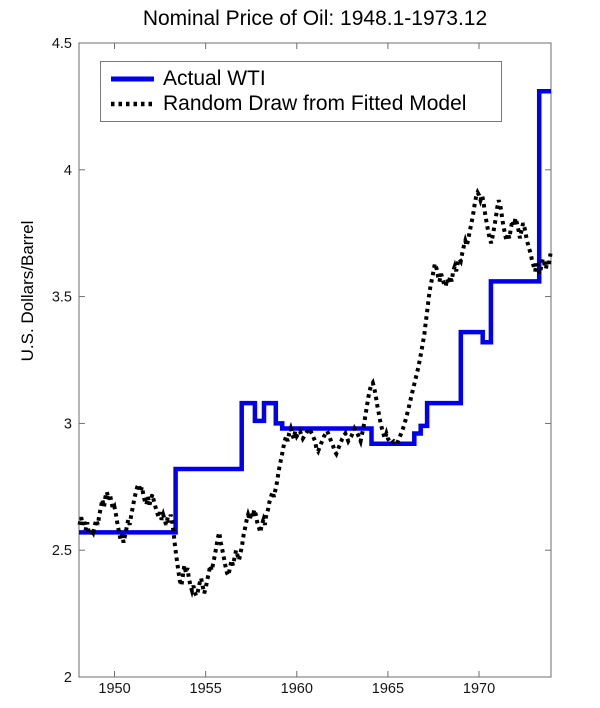 The width and height of the screenshot is (600, 708). What do you see at coordinates (132, 79) in the screenshot?
I see `solid-line-sample-icon` at bounding box center [132, 79].